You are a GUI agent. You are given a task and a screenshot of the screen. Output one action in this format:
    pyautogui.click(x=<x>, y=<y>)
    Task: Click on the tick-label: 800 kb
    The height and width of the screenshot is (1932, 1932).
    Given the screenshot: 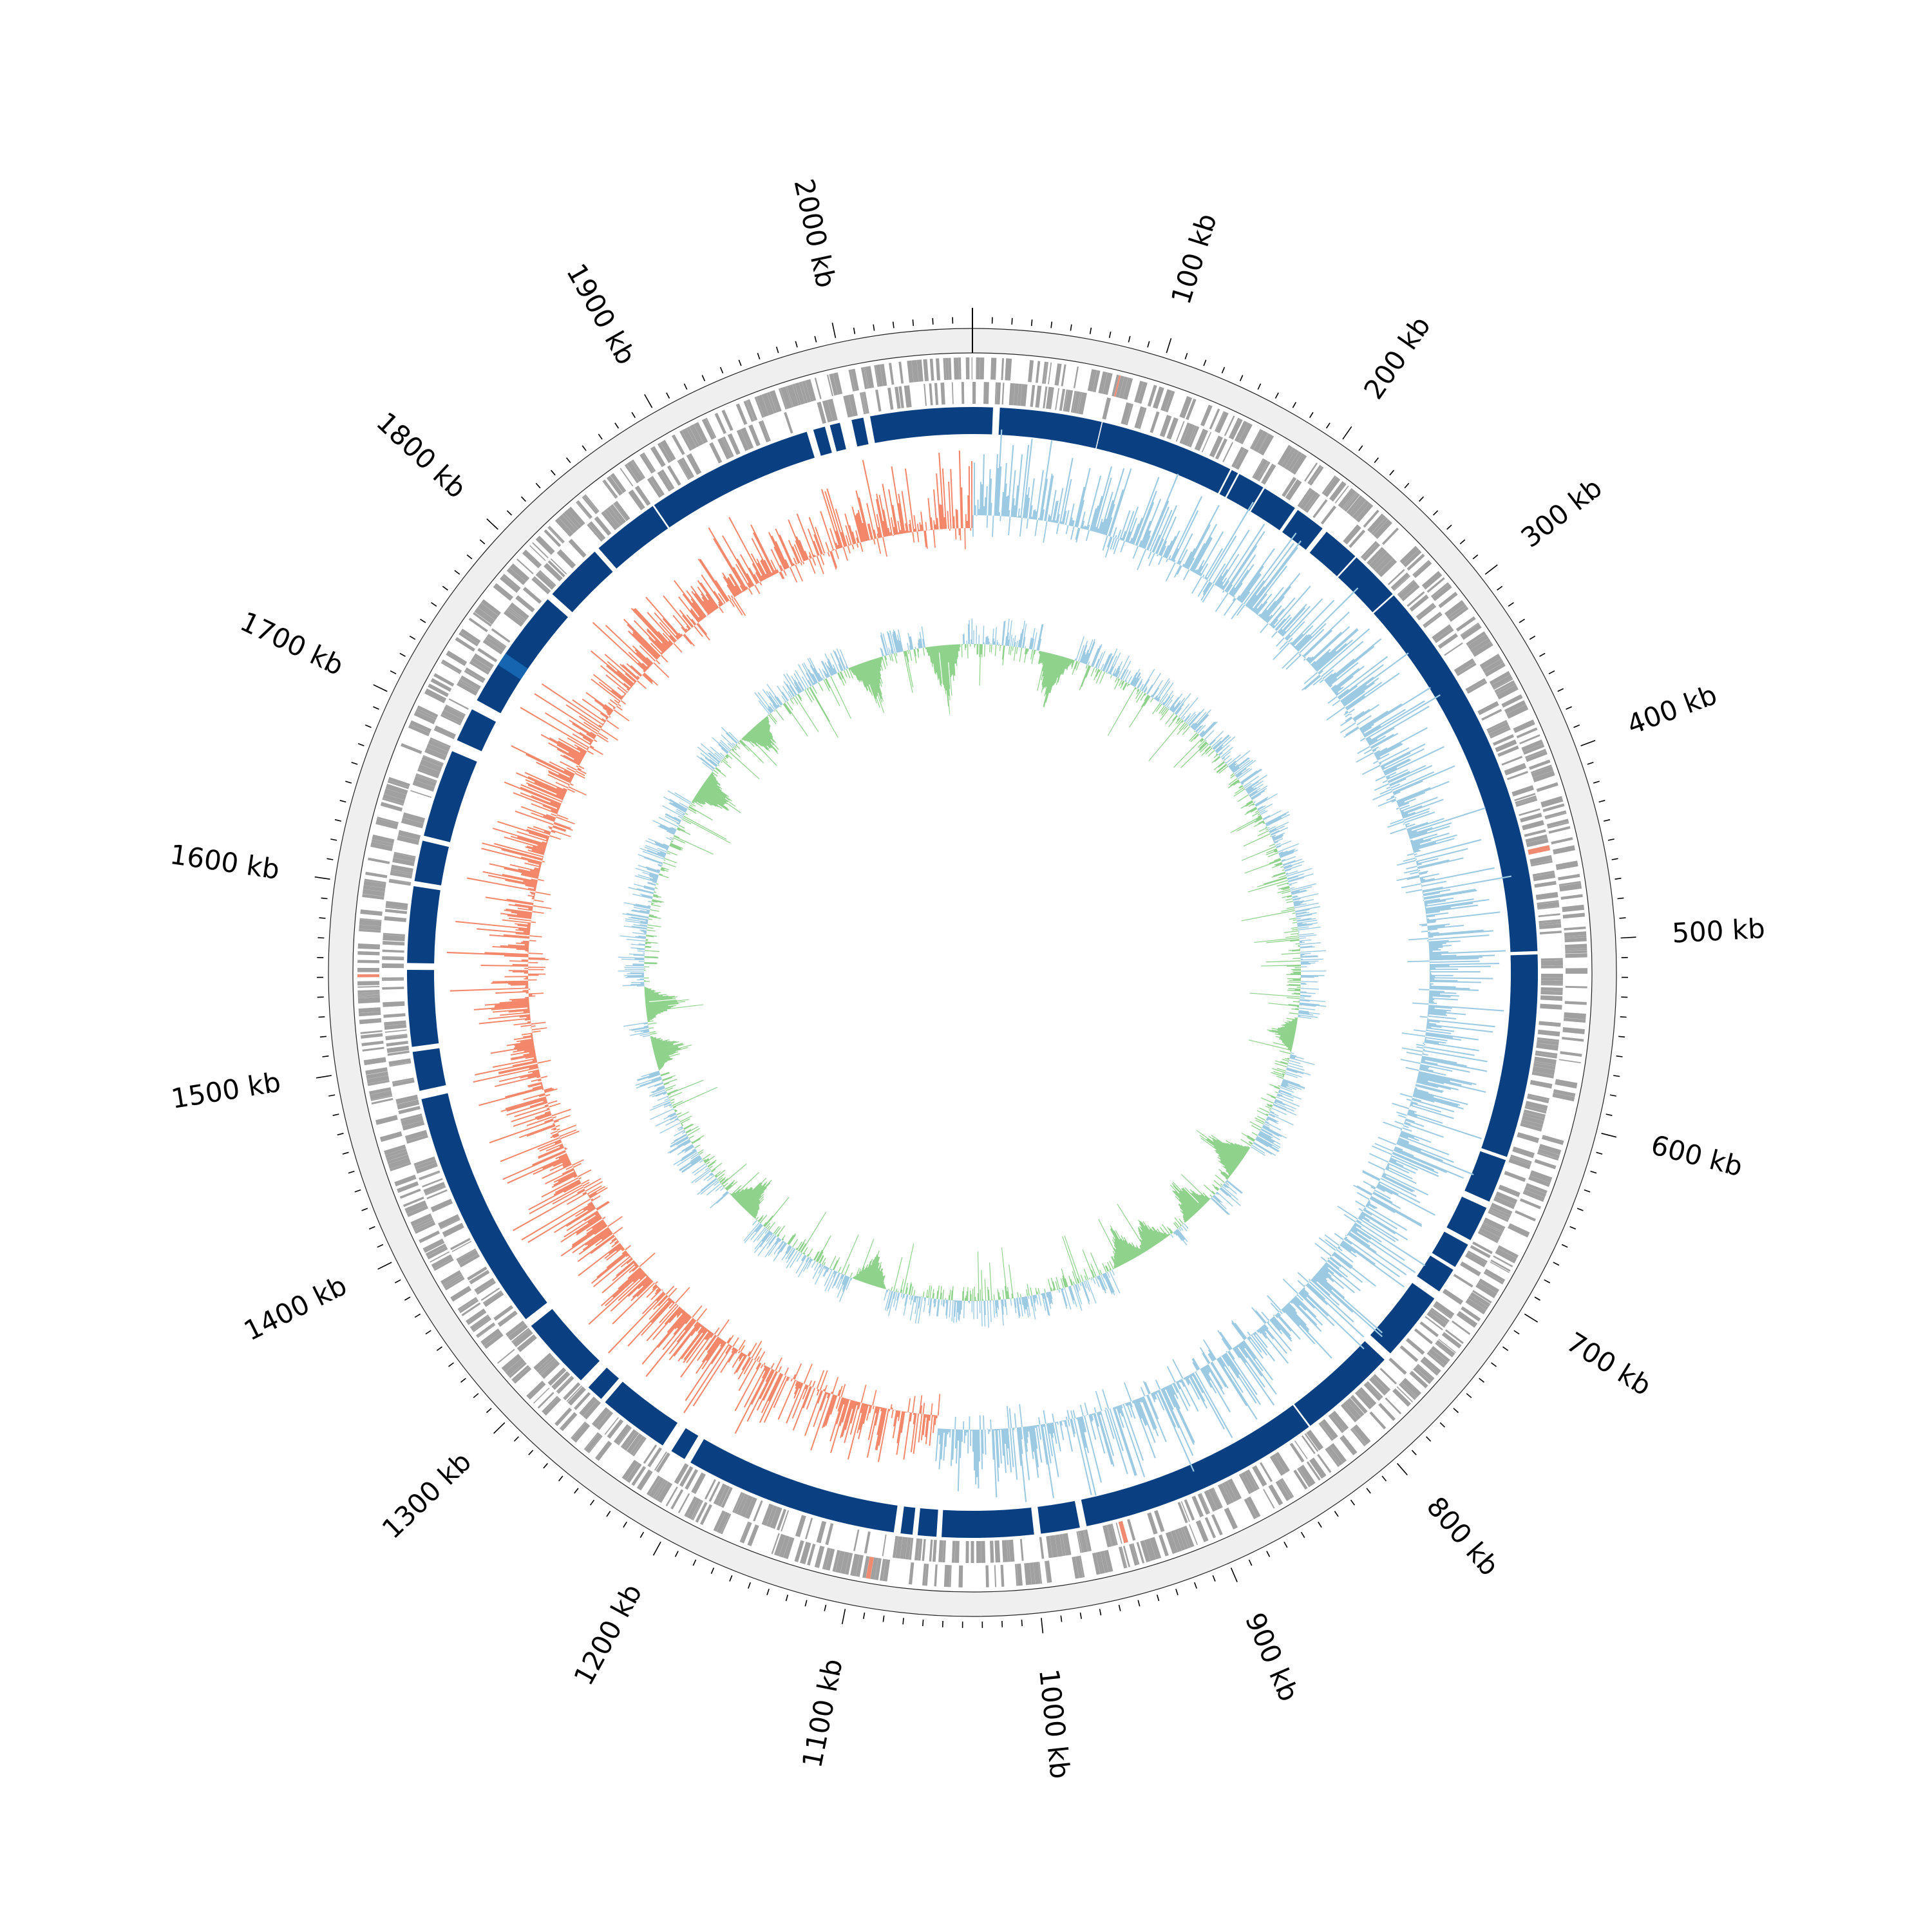 What is the action you would take?
    pyautogui.click(x=1463, y=1537)
    